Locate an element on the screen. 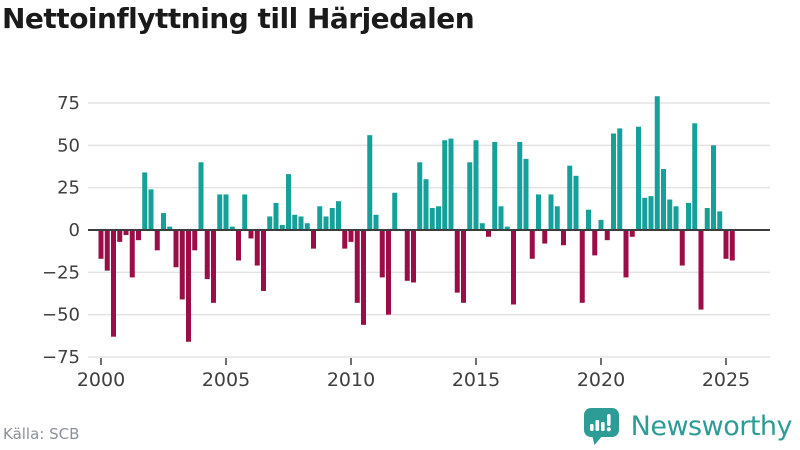 The height and width of the screenshot is (450, 800). x-tick-label: 2020 is located at coordinates (601, 380).